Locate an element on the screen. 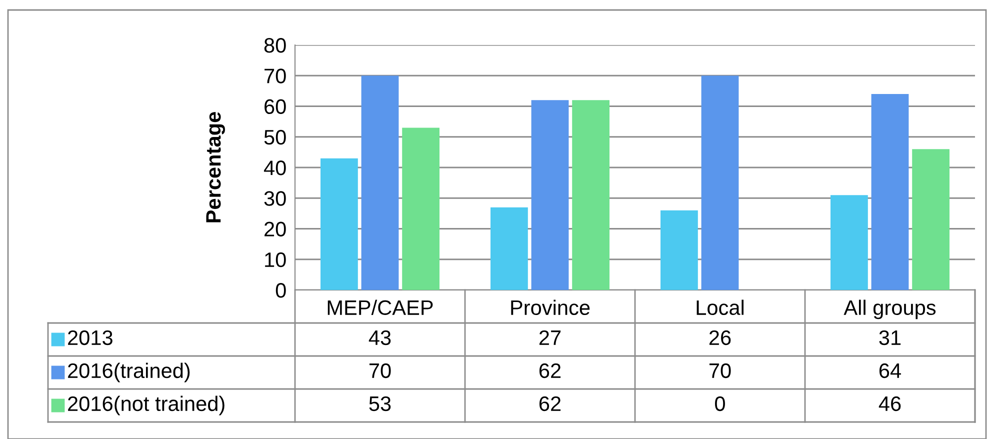 This screenshot has width=990, height=439. y-tick-label: 50 is located at coordinates (275, 137).